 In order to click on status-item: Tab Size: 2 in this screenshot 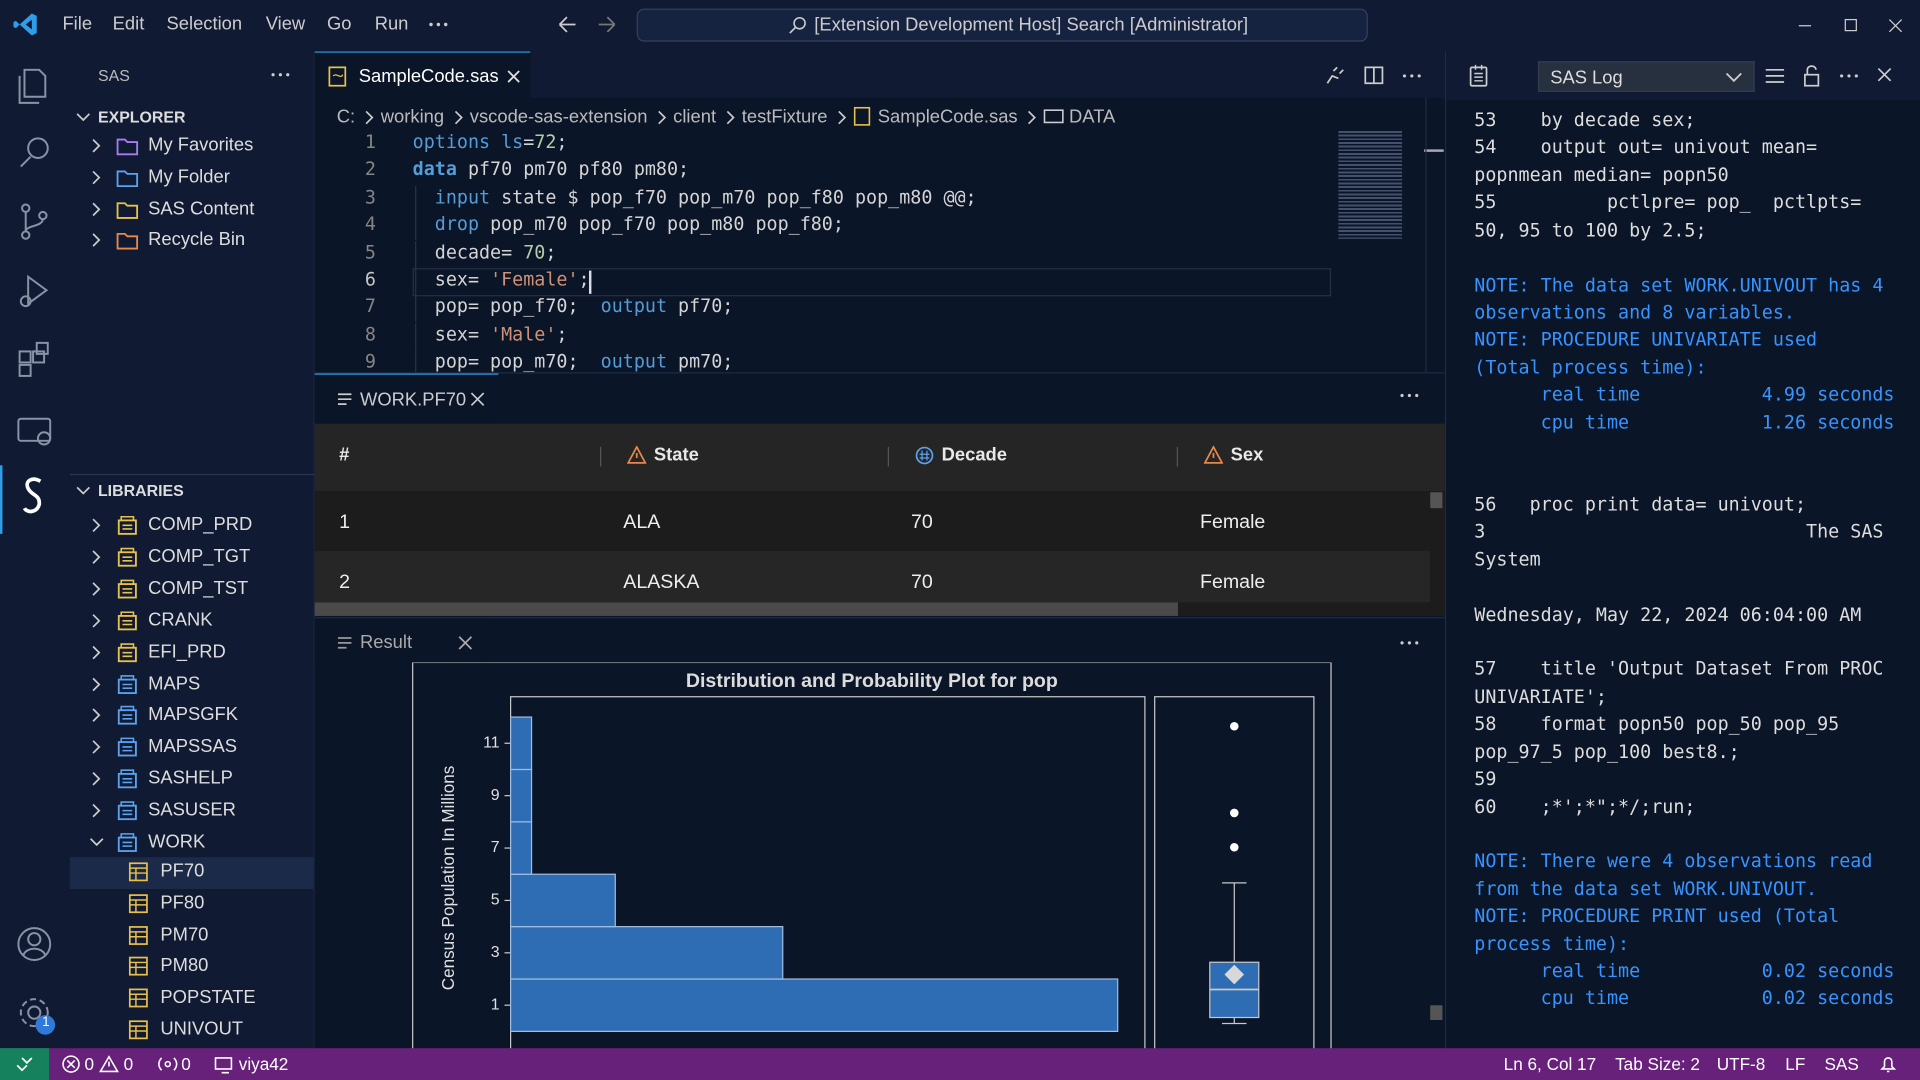, I will do `click(1657, 1064)`.